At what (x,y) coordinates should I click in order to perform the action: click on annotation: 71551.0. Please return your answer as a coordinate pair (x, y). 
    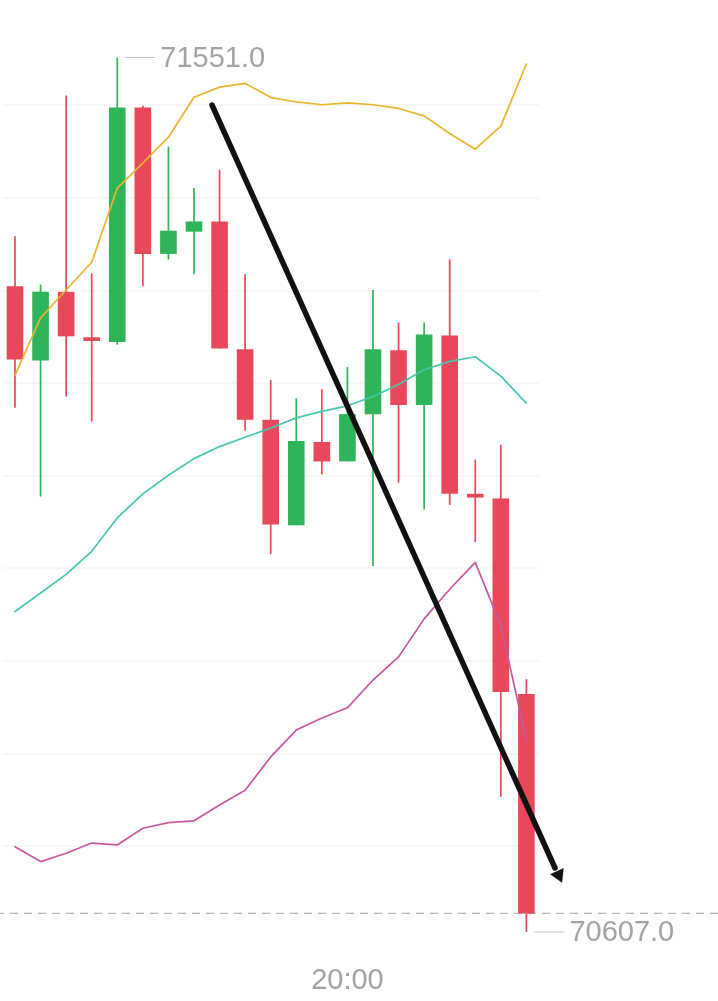
    Looking at the image, I should click on (213, 56).